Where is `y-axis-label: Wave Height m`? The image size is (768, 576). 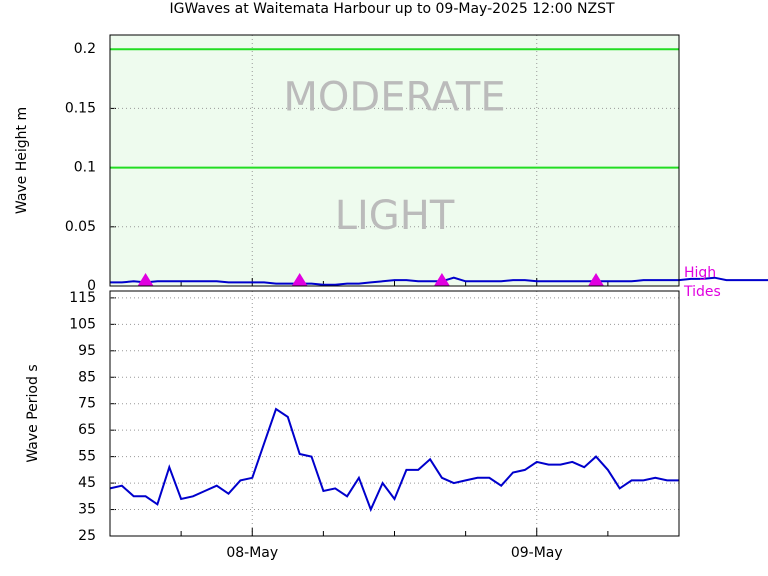
y-axis-label: Wave Height m is located at coordinates (22, 160).